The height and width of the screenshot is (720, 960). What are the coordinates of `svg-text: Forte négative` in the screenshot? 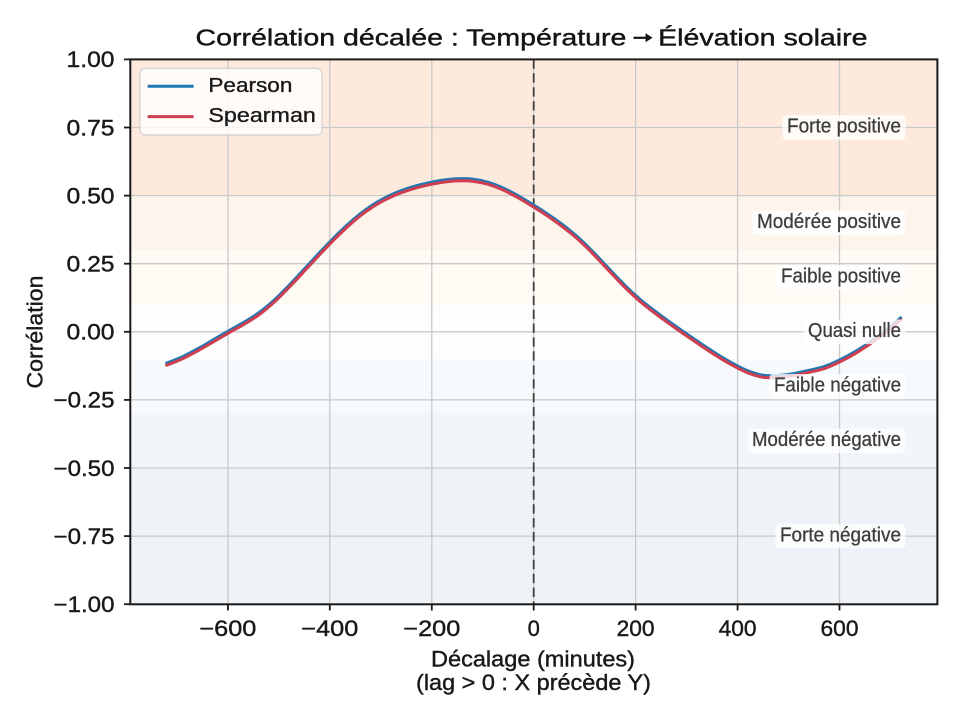 It's located at (840, 535).